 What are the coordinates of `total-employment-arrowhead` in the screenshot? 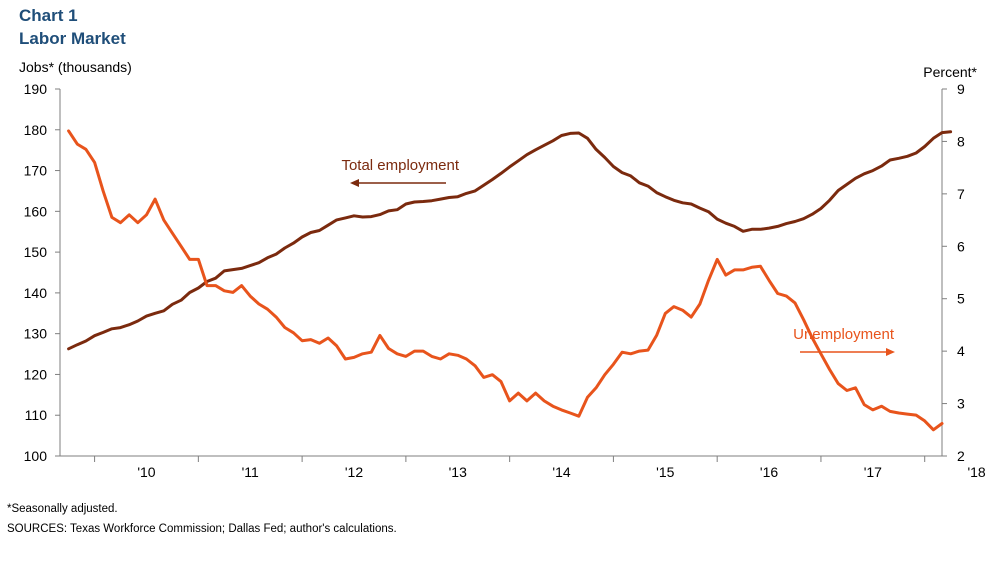 It's located at (354, 183).